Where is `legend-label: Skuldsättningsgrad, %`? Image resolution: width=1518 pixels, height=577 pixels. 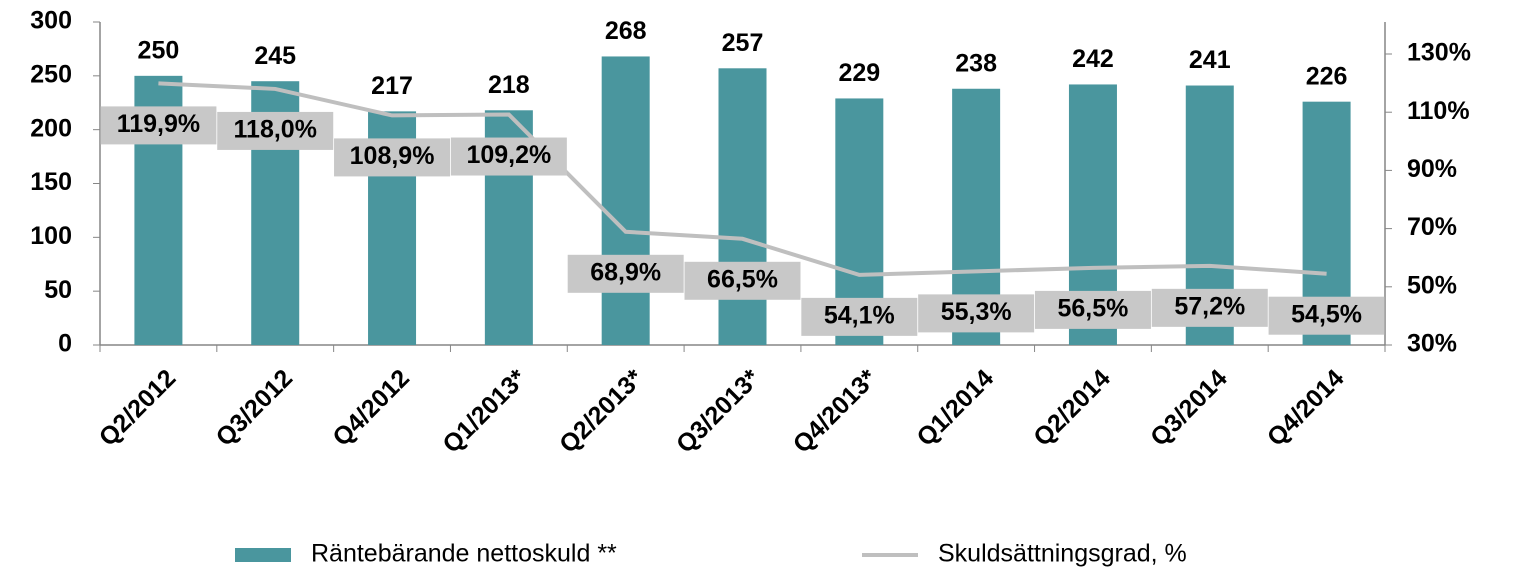
legend-label: Skuldsättningsgrad, % is located at coordinates (1062, 554).